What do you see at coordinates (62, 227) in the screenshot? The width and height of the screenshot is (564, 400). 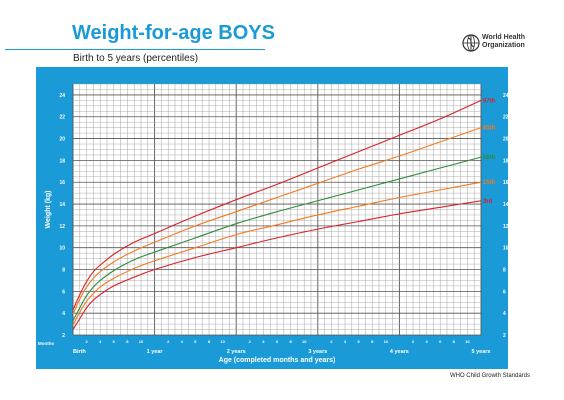 I see `y-tick-label-left: 12` at bounding box center [62, 227].